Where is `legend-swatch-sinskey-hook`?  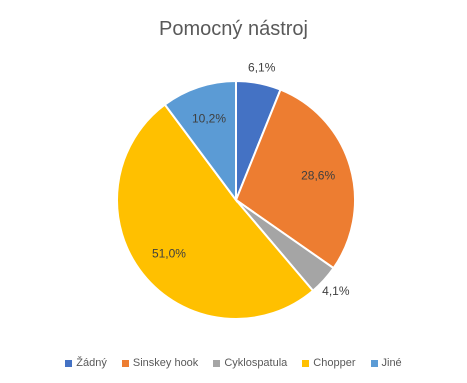 legend-swatch-sinskey-hook is located at coordinates (125, 363).